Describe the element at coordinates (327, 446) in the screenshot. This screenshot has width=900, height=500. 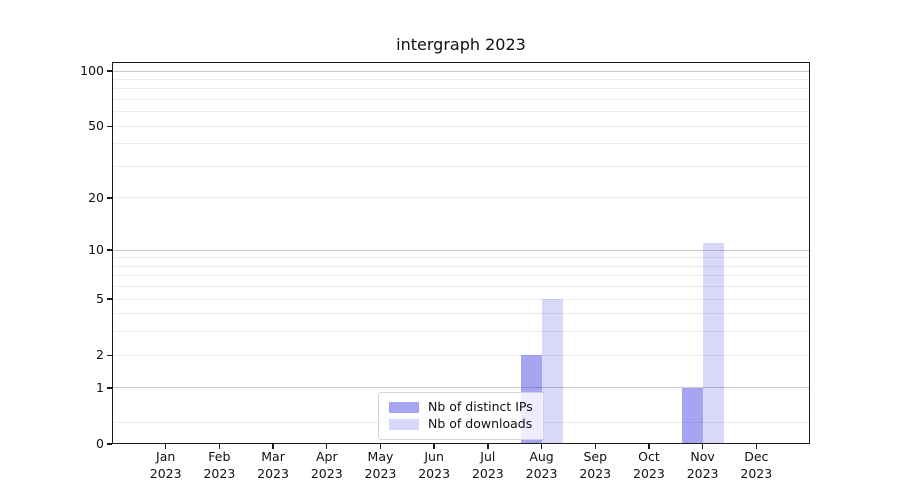
I see `x-tick-apr` at that location.